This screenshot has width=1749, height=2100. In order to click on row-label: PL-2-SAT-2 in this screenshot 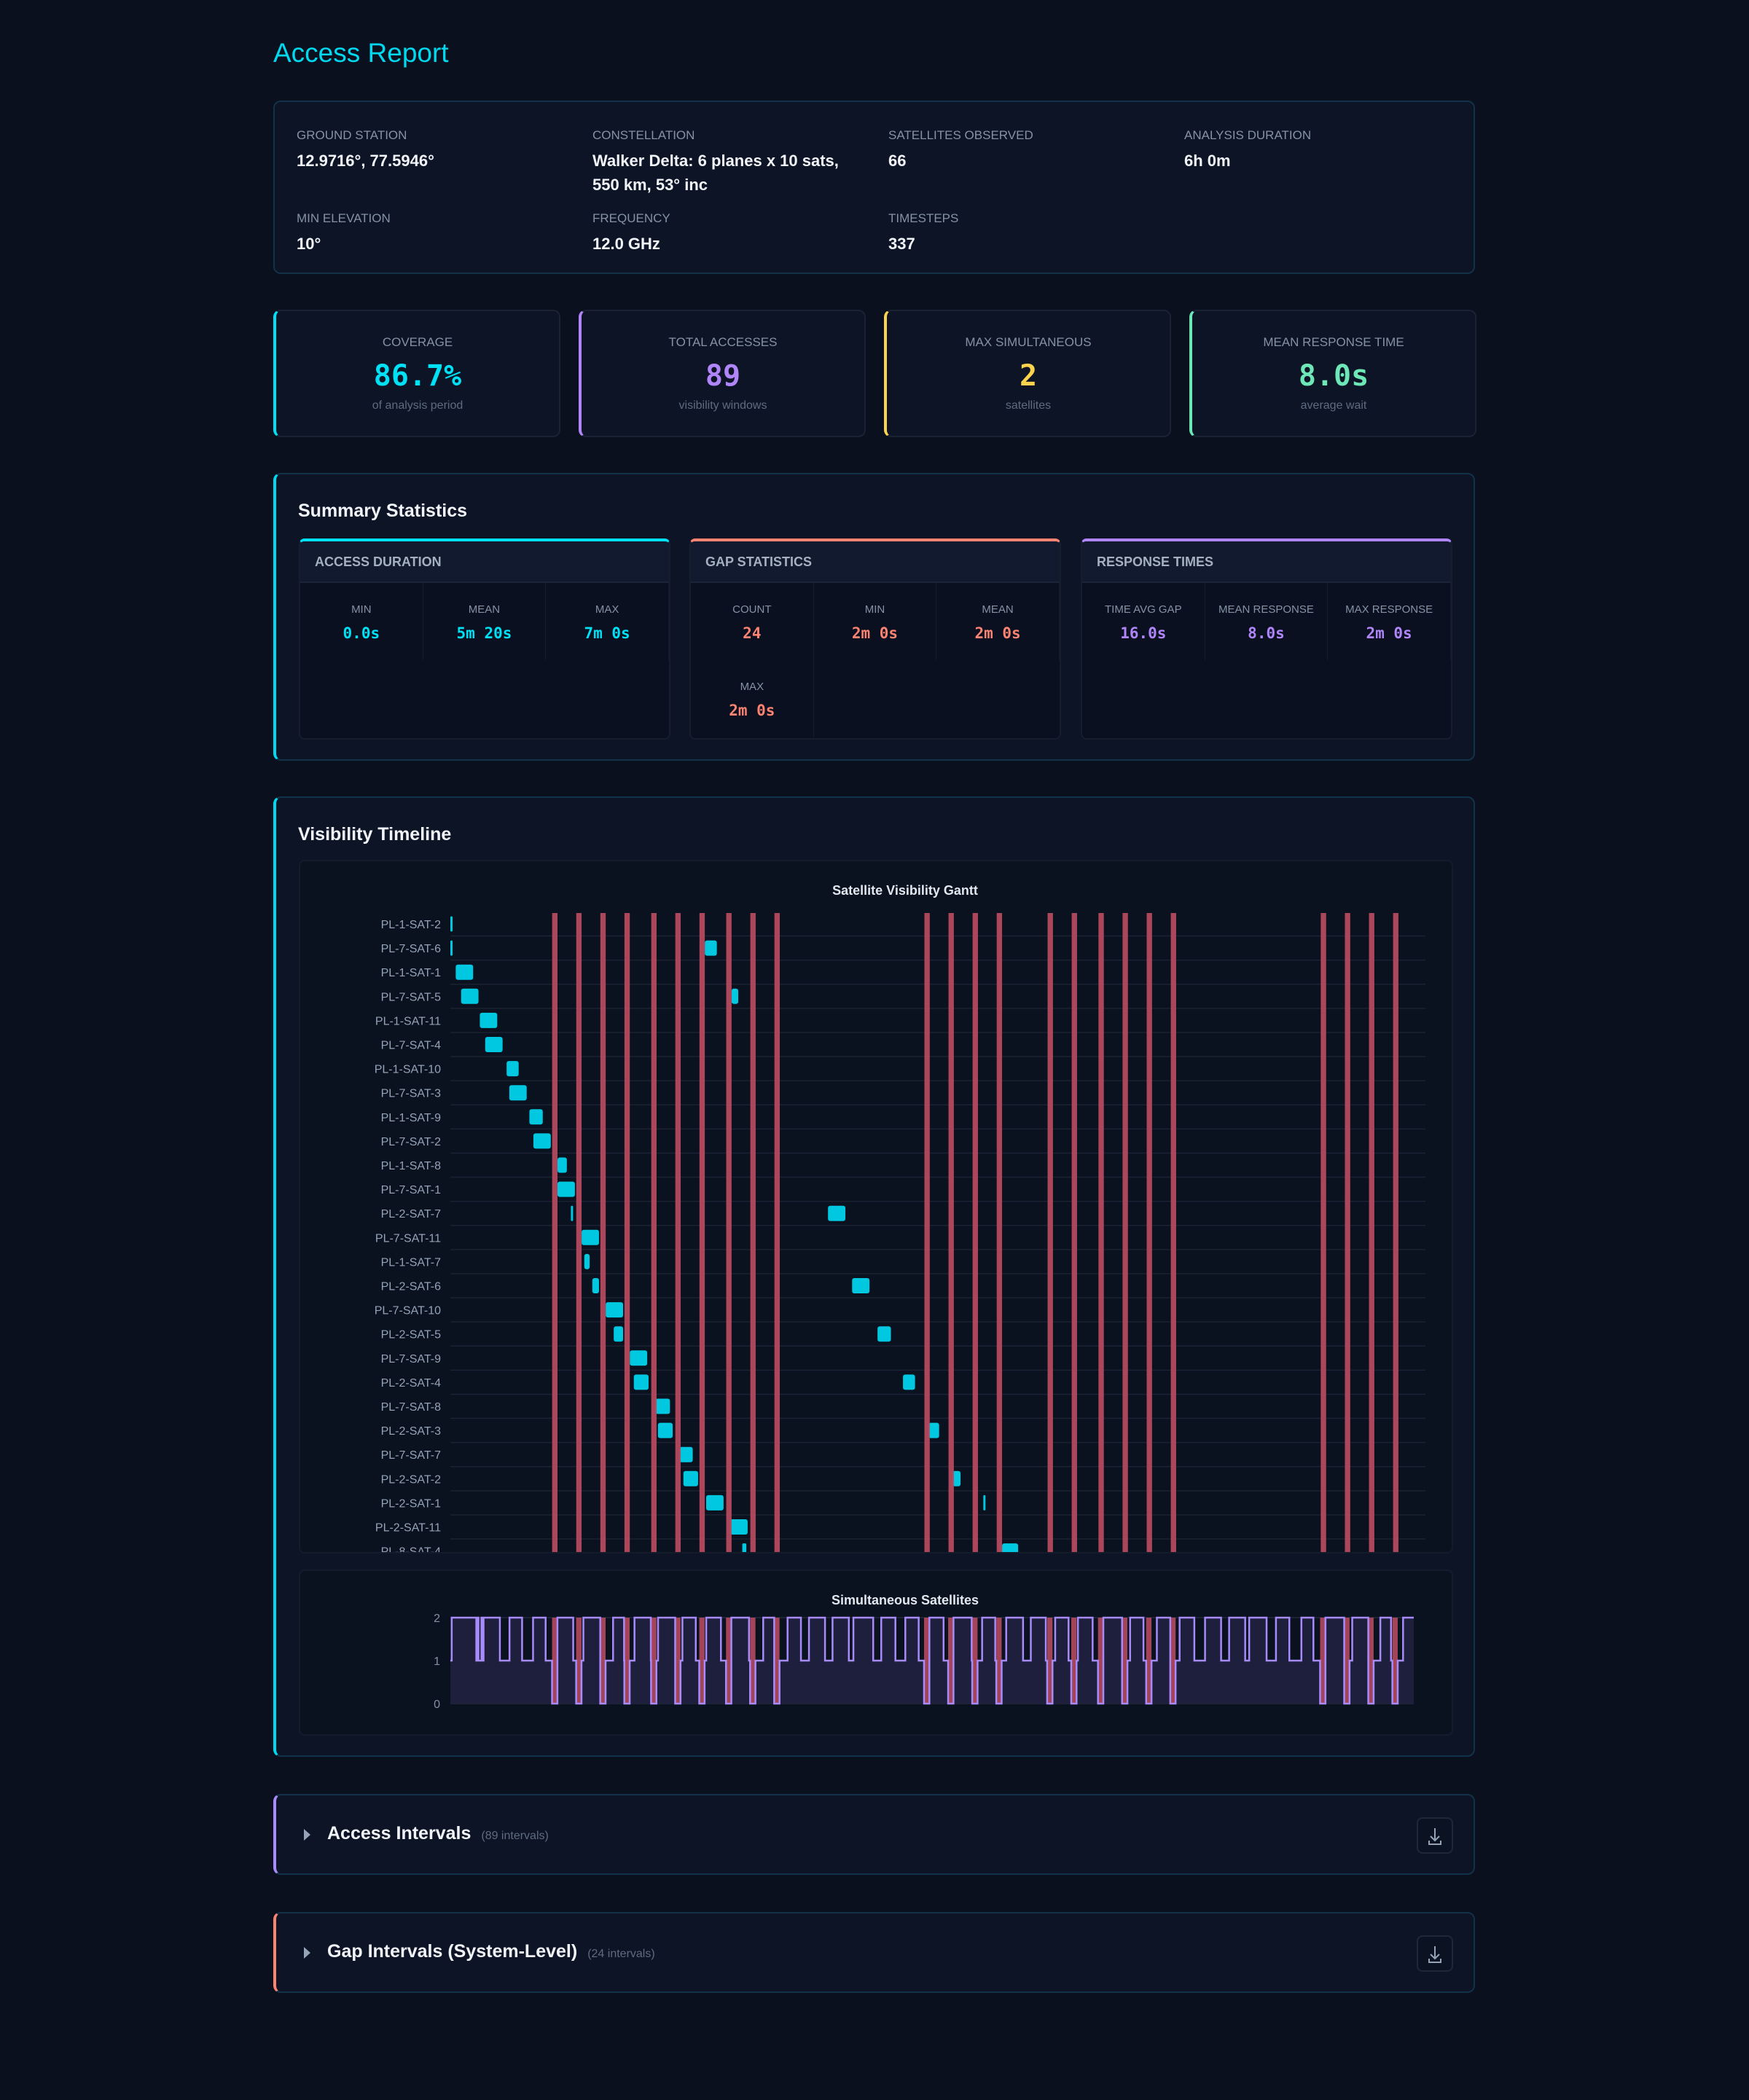, I will do `click(411, 1480)`.